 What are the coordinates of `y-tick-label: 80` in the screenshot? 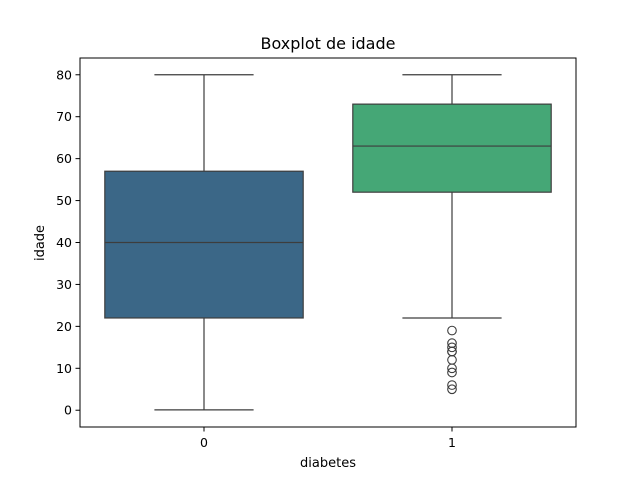 It's located at (64, 74).